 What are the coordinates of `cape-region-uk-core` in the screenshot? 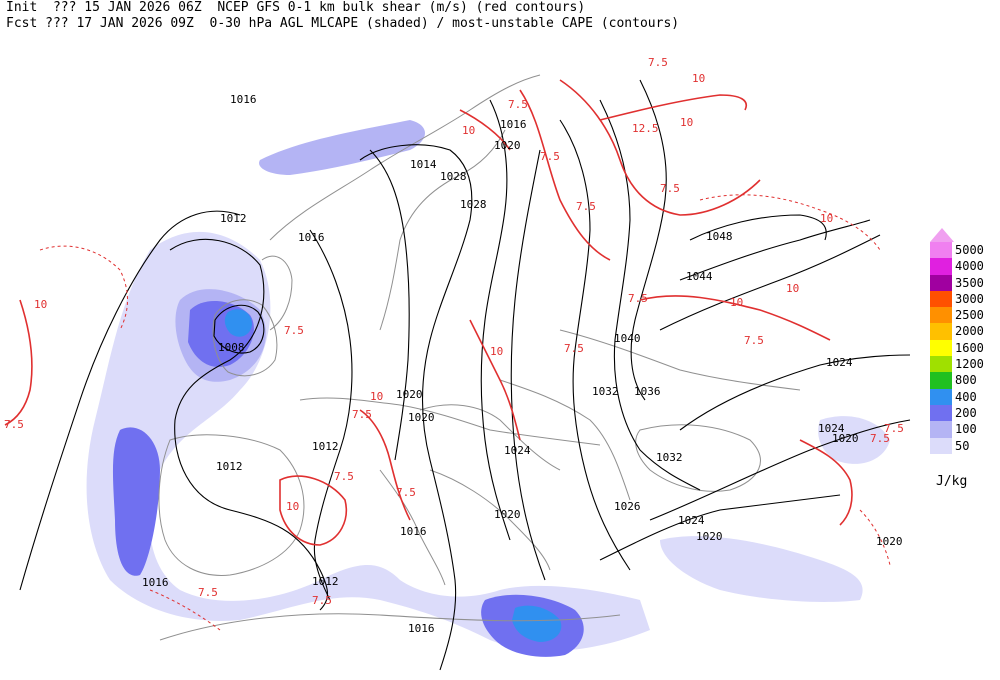 It's located at (238, 323).